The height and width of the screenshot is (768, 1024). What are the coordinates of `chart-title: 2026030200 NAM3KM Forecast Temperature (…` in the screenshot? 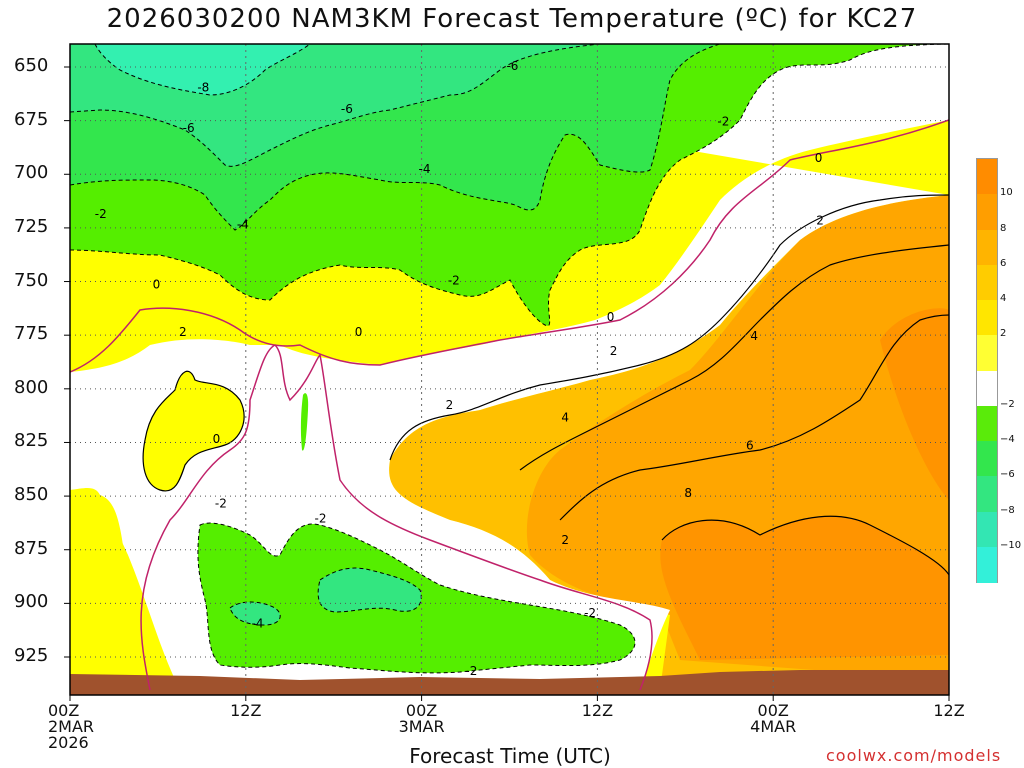 It's located at (512, 19).